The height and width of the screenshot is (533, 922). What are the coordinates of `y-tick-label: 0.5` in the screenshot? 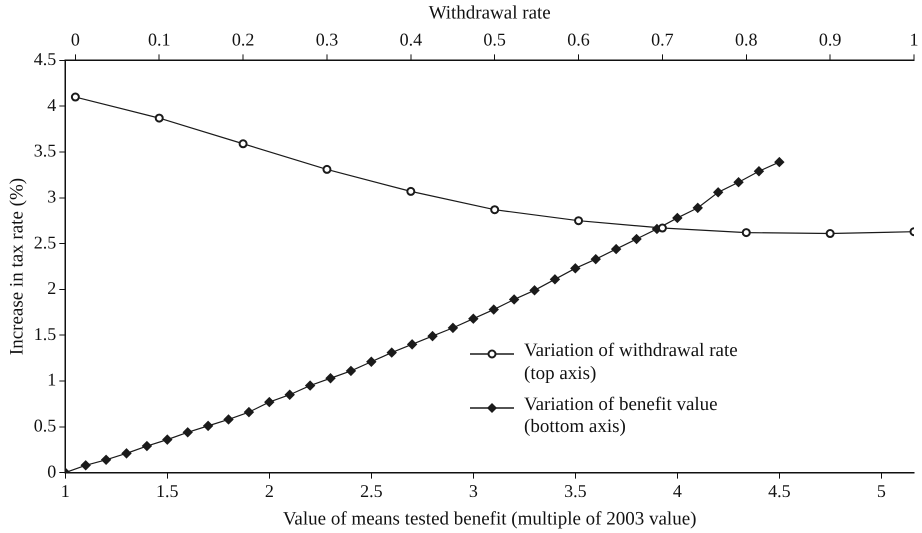 It's located at (45, 426).